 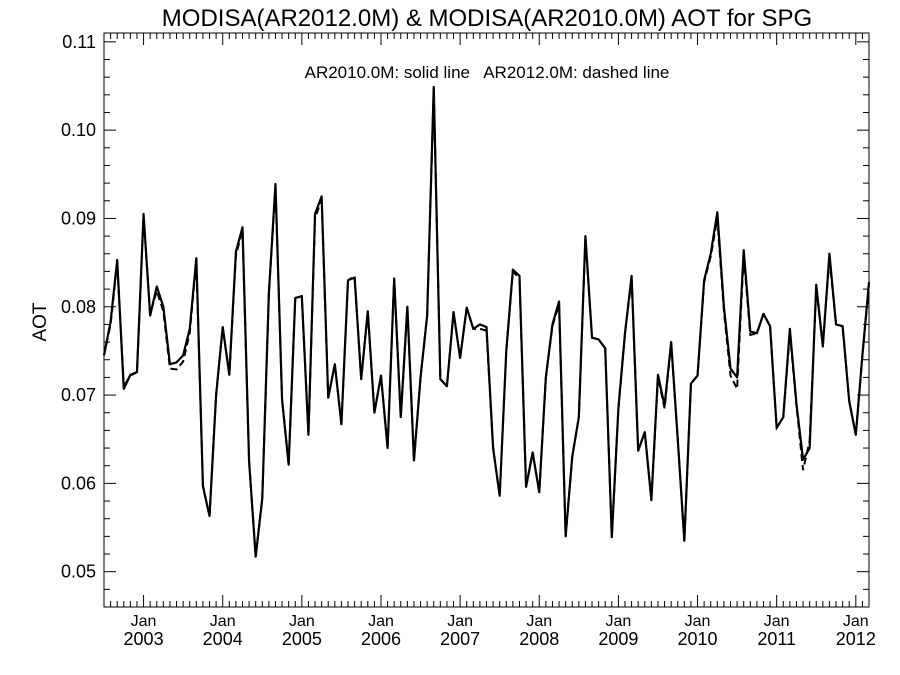 I want to click on x-tick-year-label: 2010, so click(x=698, y=639).